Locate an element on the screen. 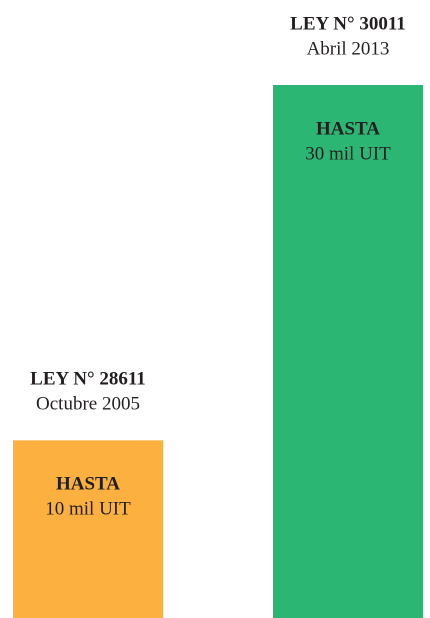 The width and height of the screenshot is (430, 618). category-label: LEY N° 28611 is located at coordinates (88, 379).